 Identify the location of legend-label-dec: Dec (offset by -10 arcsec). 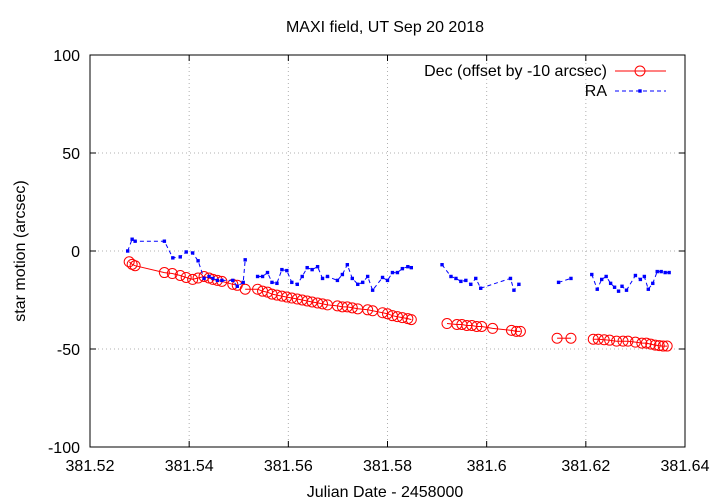
(515, 71).